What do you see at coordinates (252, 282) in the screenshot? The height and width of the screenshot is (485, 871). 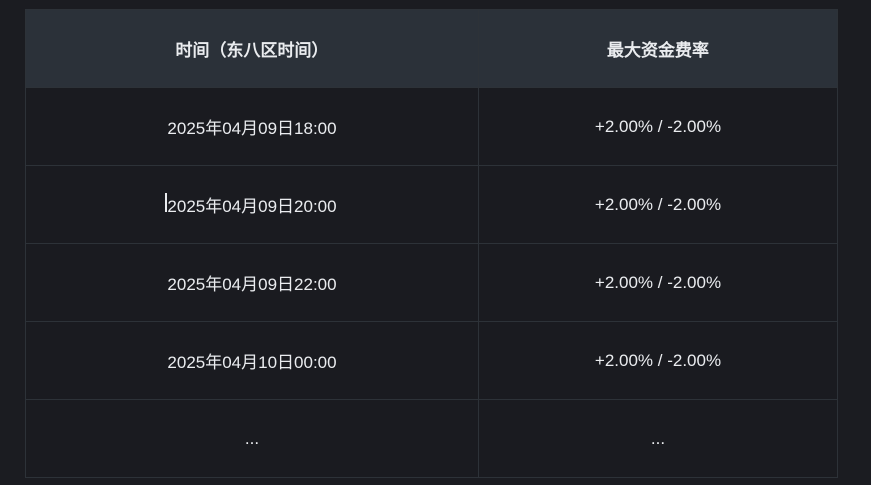 I see `time-cell: 2025年04月09日22:00` at bounding box center [252, 282].